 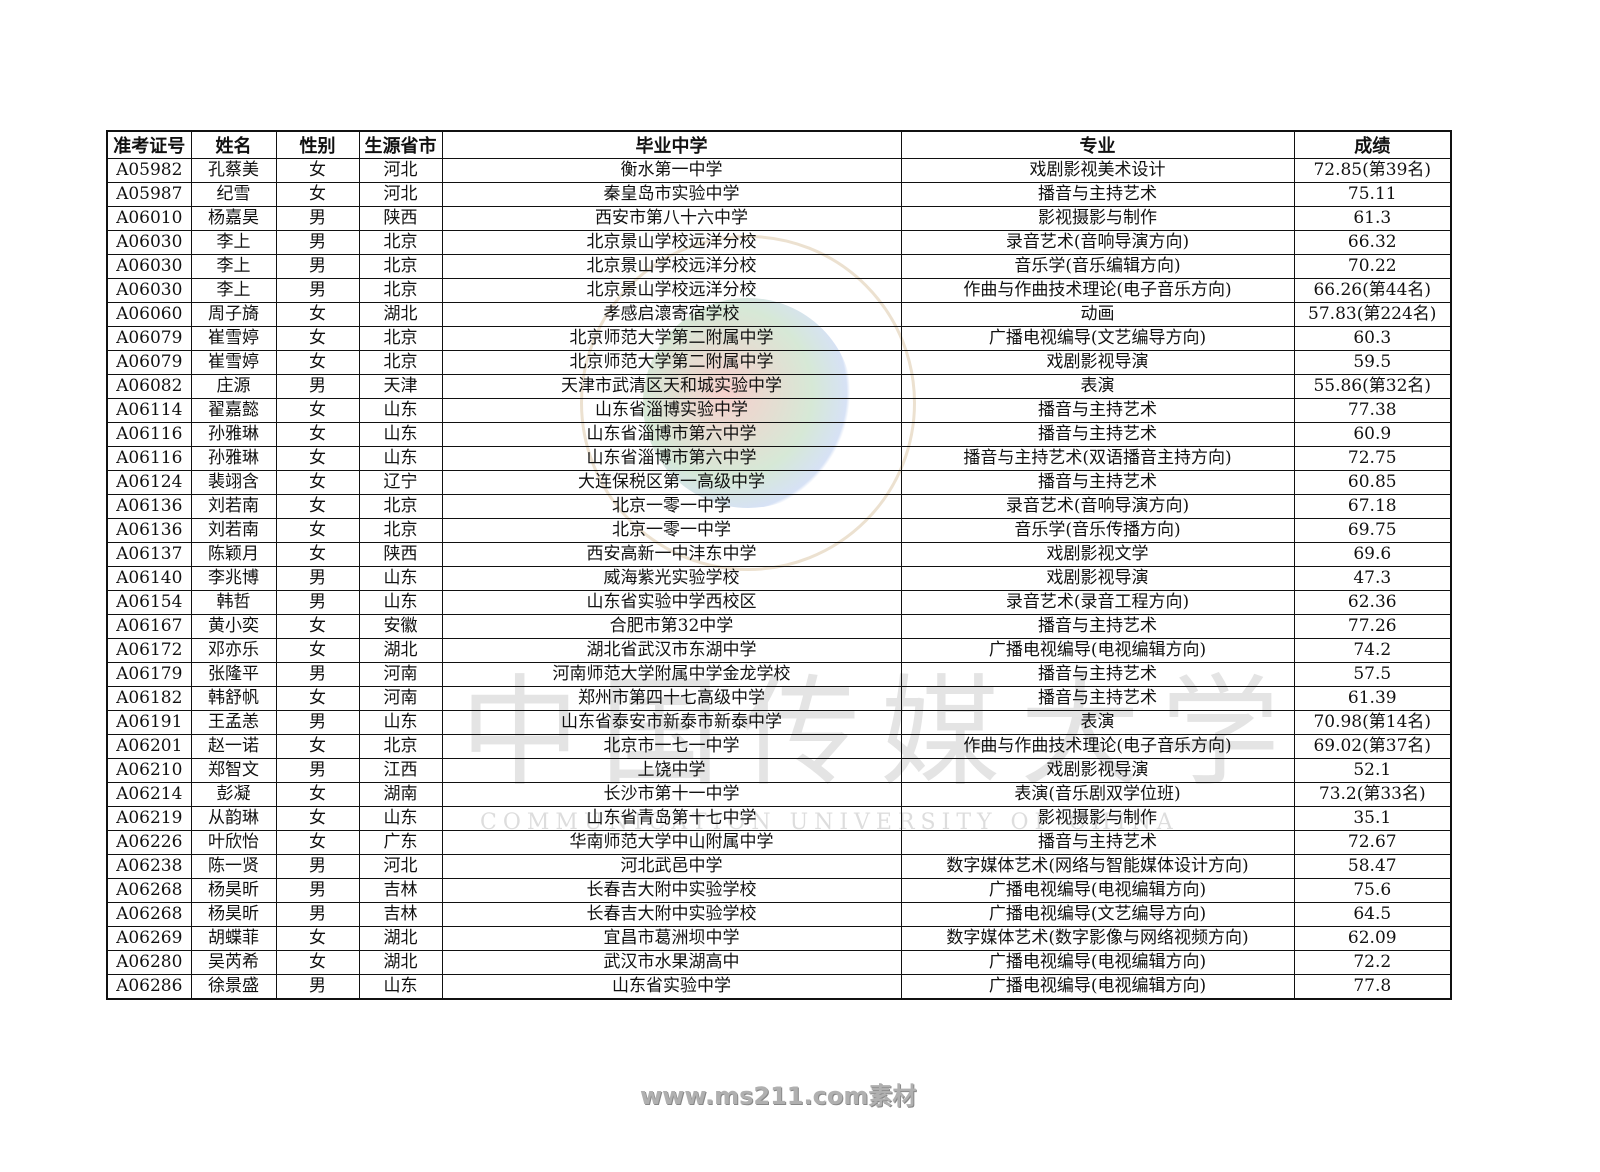 What do you see at coordinates (779, 434) in the screenshot?
I see `table-row: A06116 孙雅琳女山东 山东省淄博市第六中学 播音与主持艺术 60.9` at bounding box center [779, 434].